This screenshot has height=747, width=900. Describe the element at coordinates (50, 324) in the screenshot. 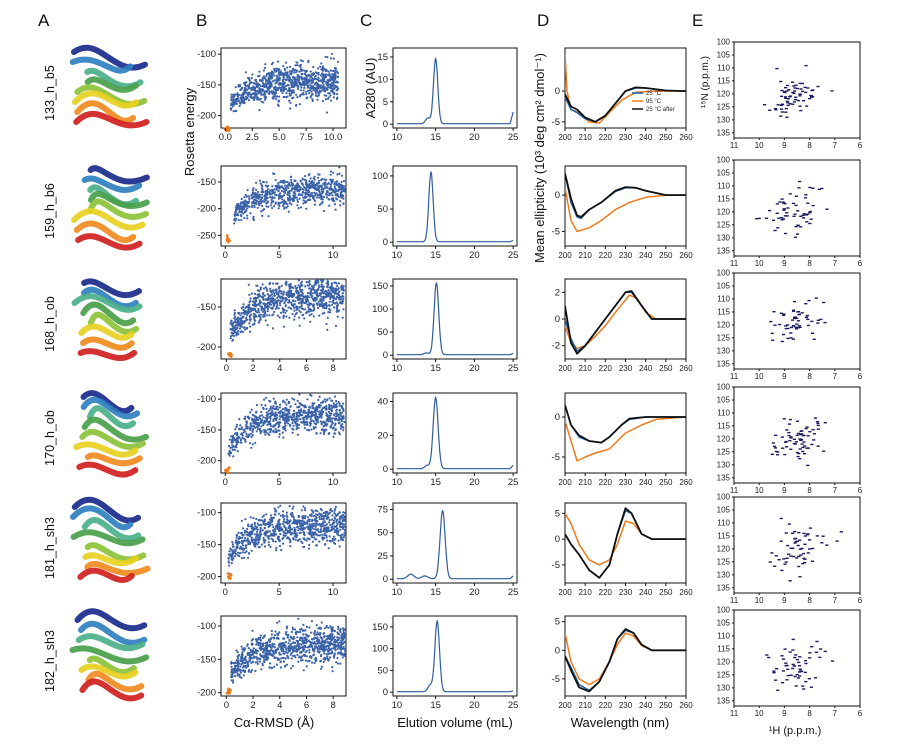

I see `row-label-168_h_ob: 168_h_ob` at that location.